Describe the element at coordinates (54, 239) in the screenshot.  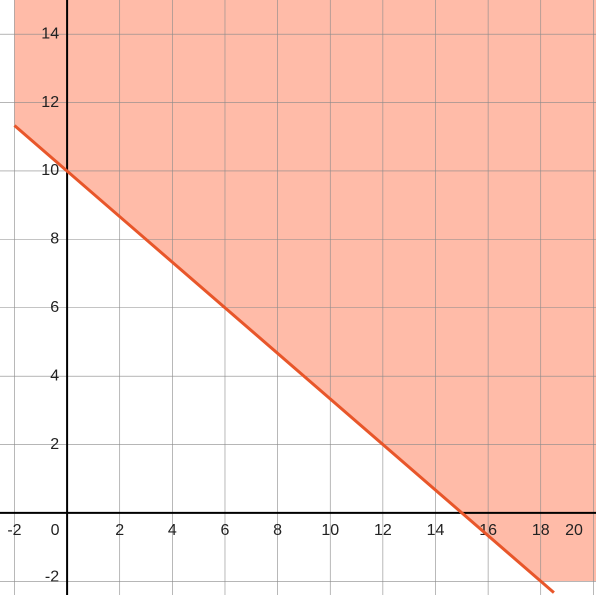
I see `y-tick-label: 8` at that location.